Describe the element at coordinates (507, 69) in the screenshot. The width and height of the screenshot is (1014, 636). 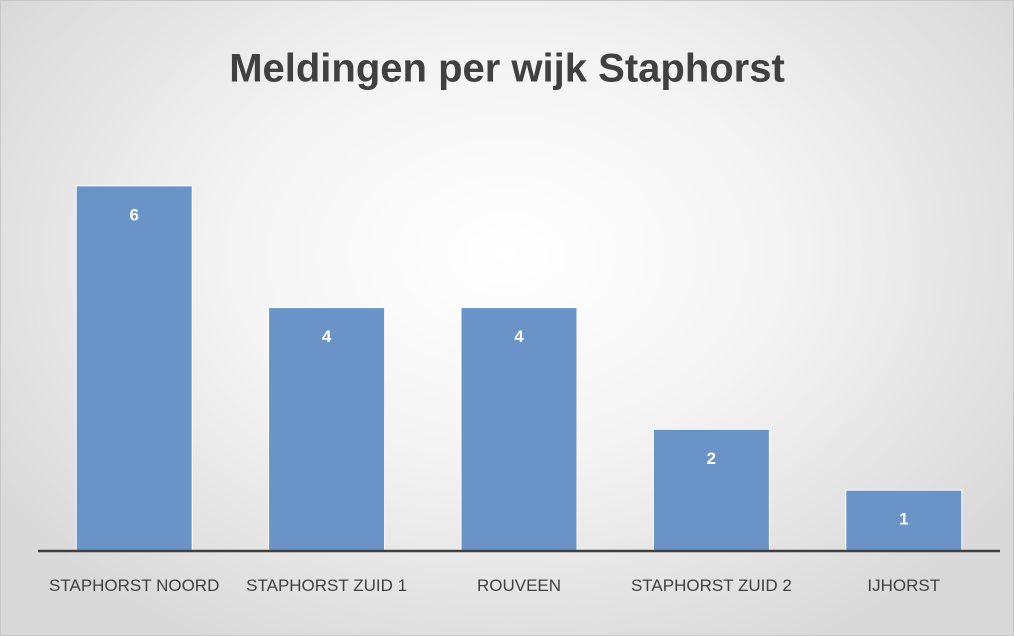
I see `chart-title: Meldingen per wijk Staphorst` at that location.